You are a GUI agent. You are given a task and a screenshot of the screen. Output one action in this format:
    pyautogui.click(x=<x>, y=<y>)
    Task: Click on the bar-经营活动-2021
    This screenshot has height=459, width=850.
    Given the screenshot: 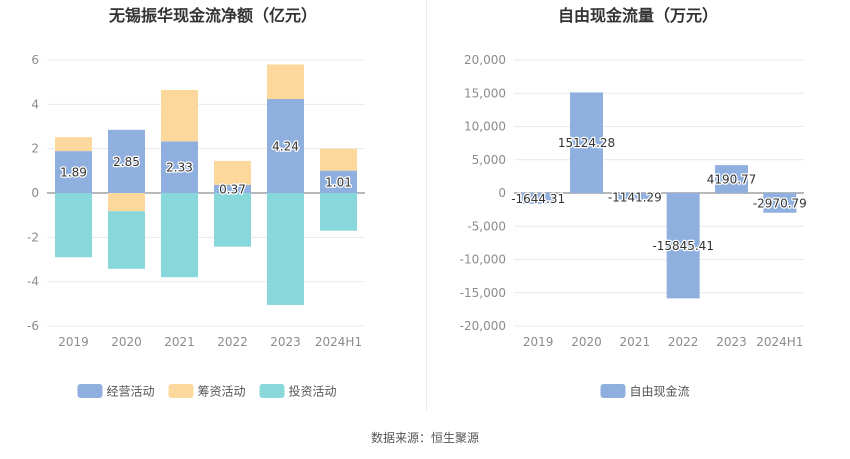 What is the action you would take?
    pyautogui.click(x=179, y=167)
    